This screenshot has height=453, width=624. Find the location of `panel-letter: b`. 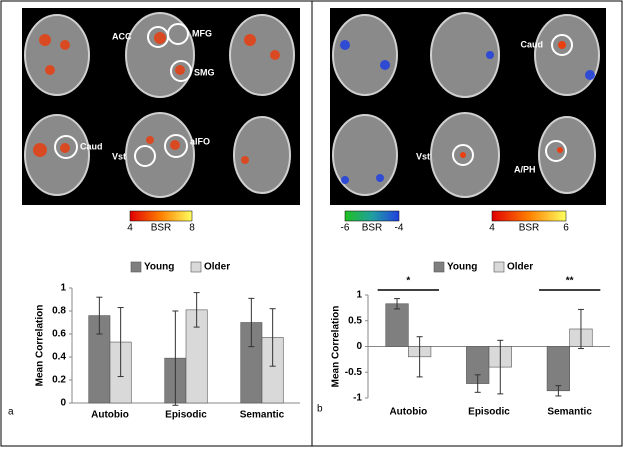

panel-letter: b is located at coordinates (320, 409).